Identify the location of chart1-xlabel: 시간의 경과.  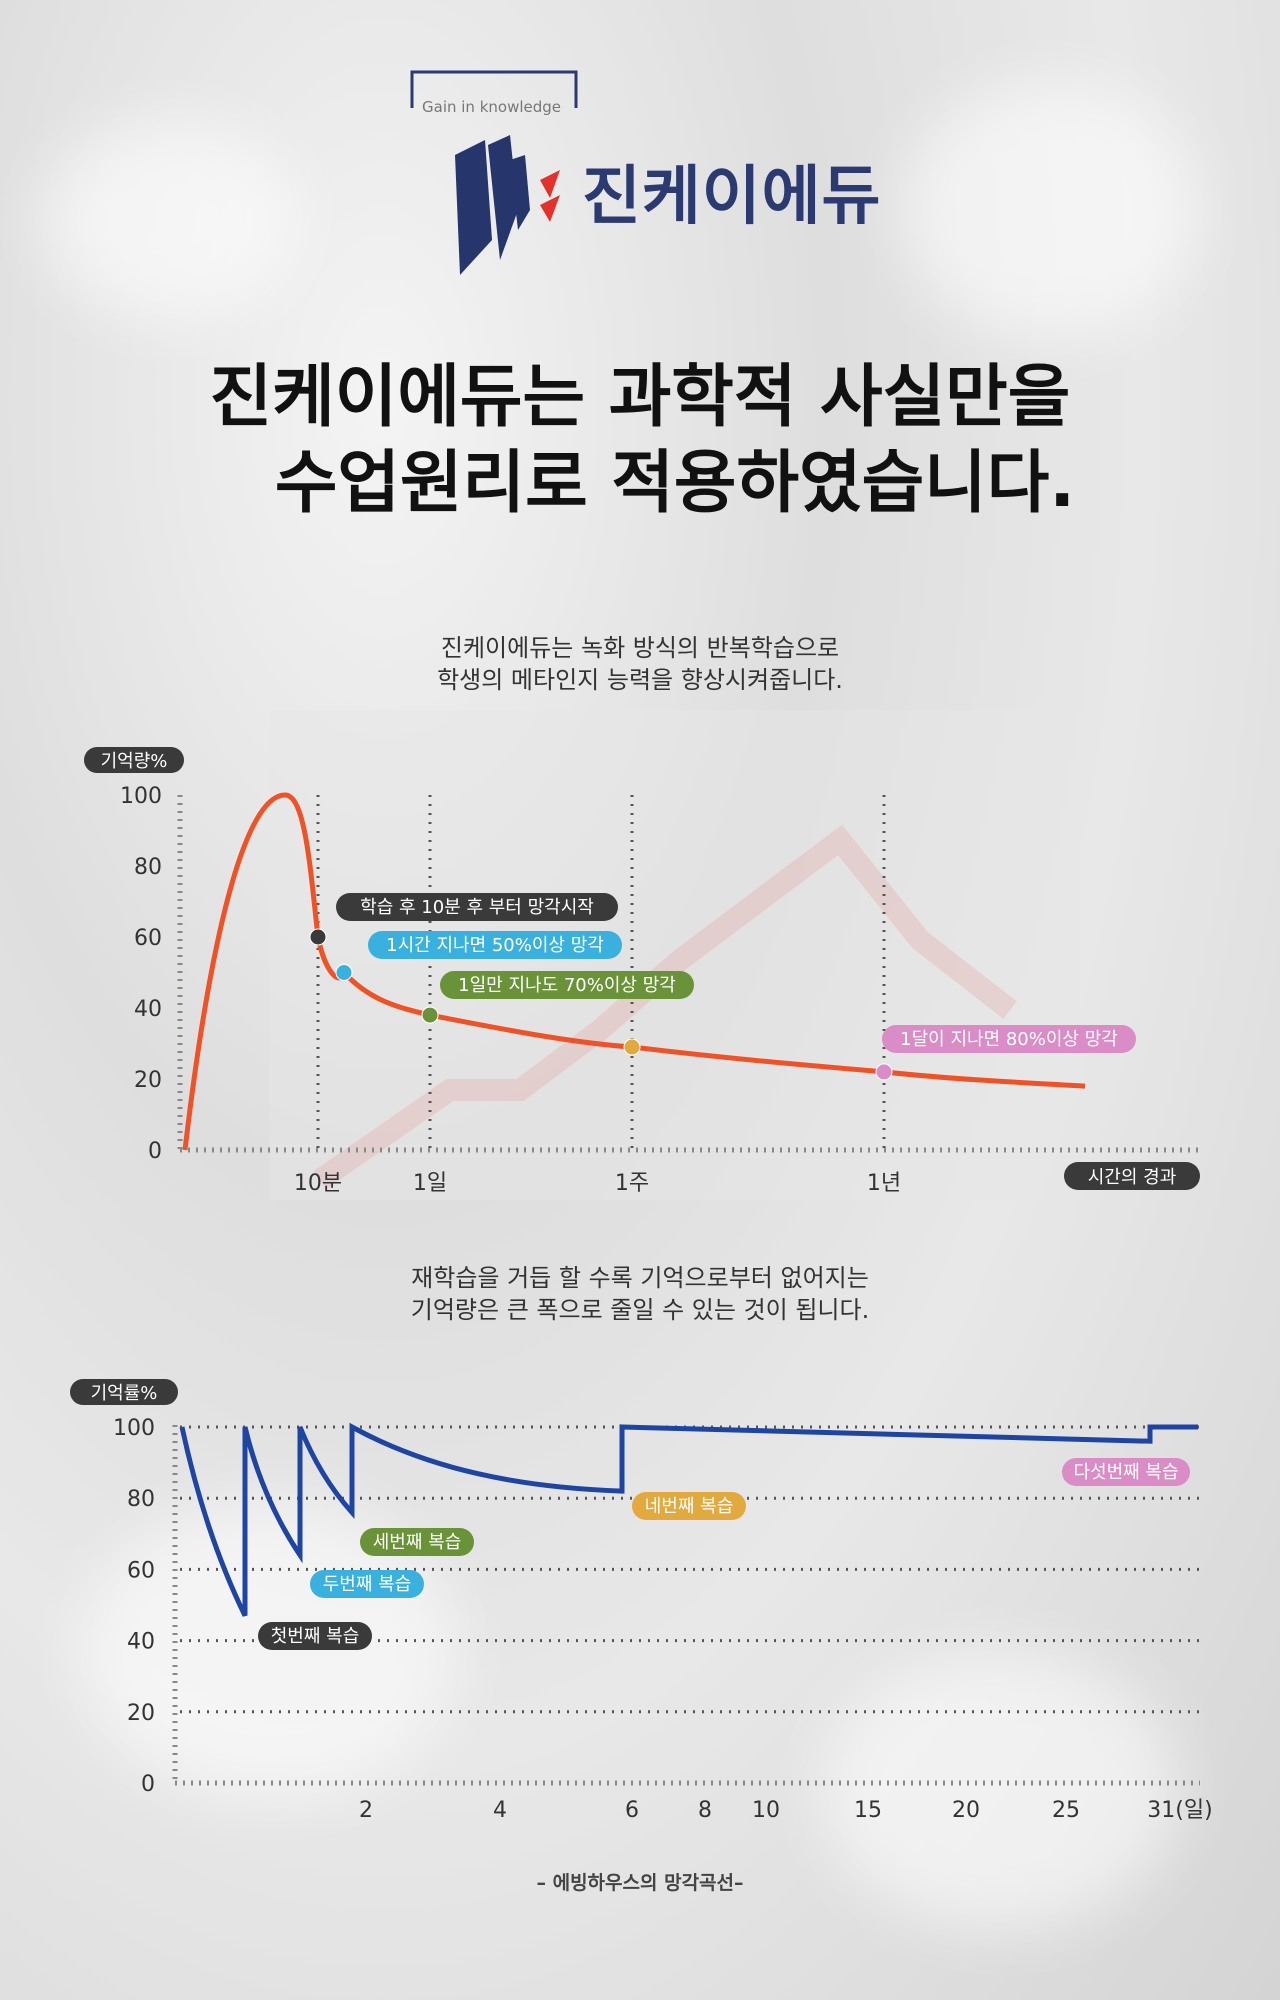
(1132, 1176).